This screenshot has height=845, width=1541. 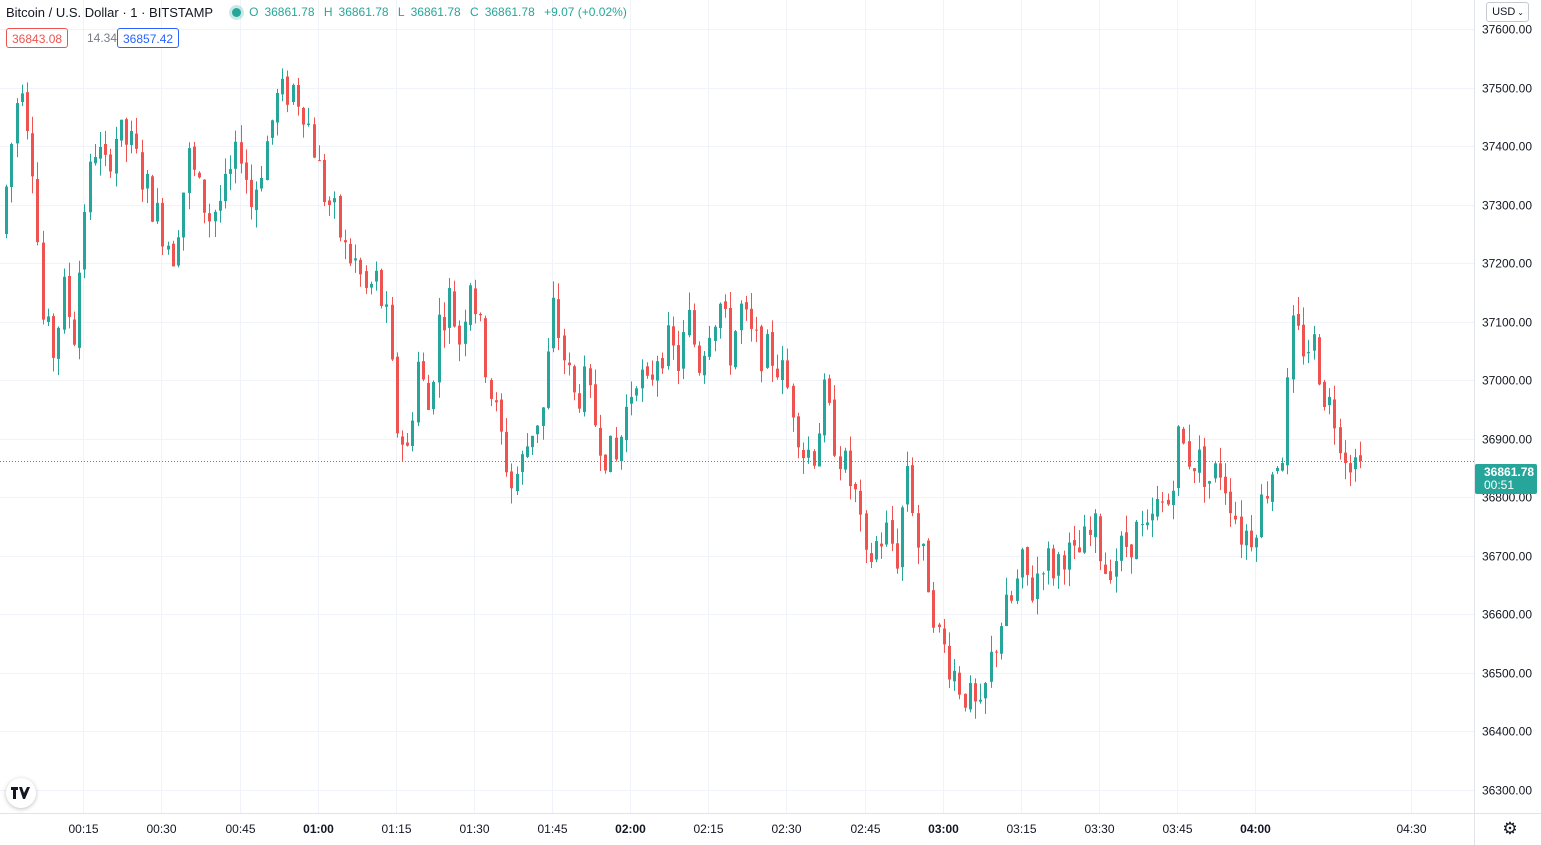 I want to click on sell-price-button: 36843.08, so click(x=37, y=38).